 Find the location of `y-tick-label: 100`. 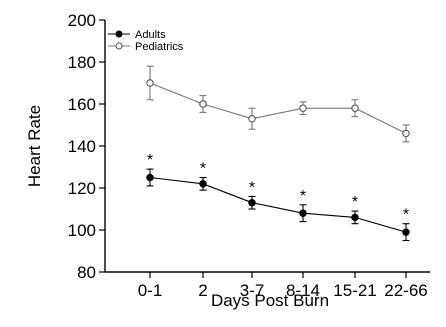

y-tick-label: 100 is located at coordinates (82, 230).